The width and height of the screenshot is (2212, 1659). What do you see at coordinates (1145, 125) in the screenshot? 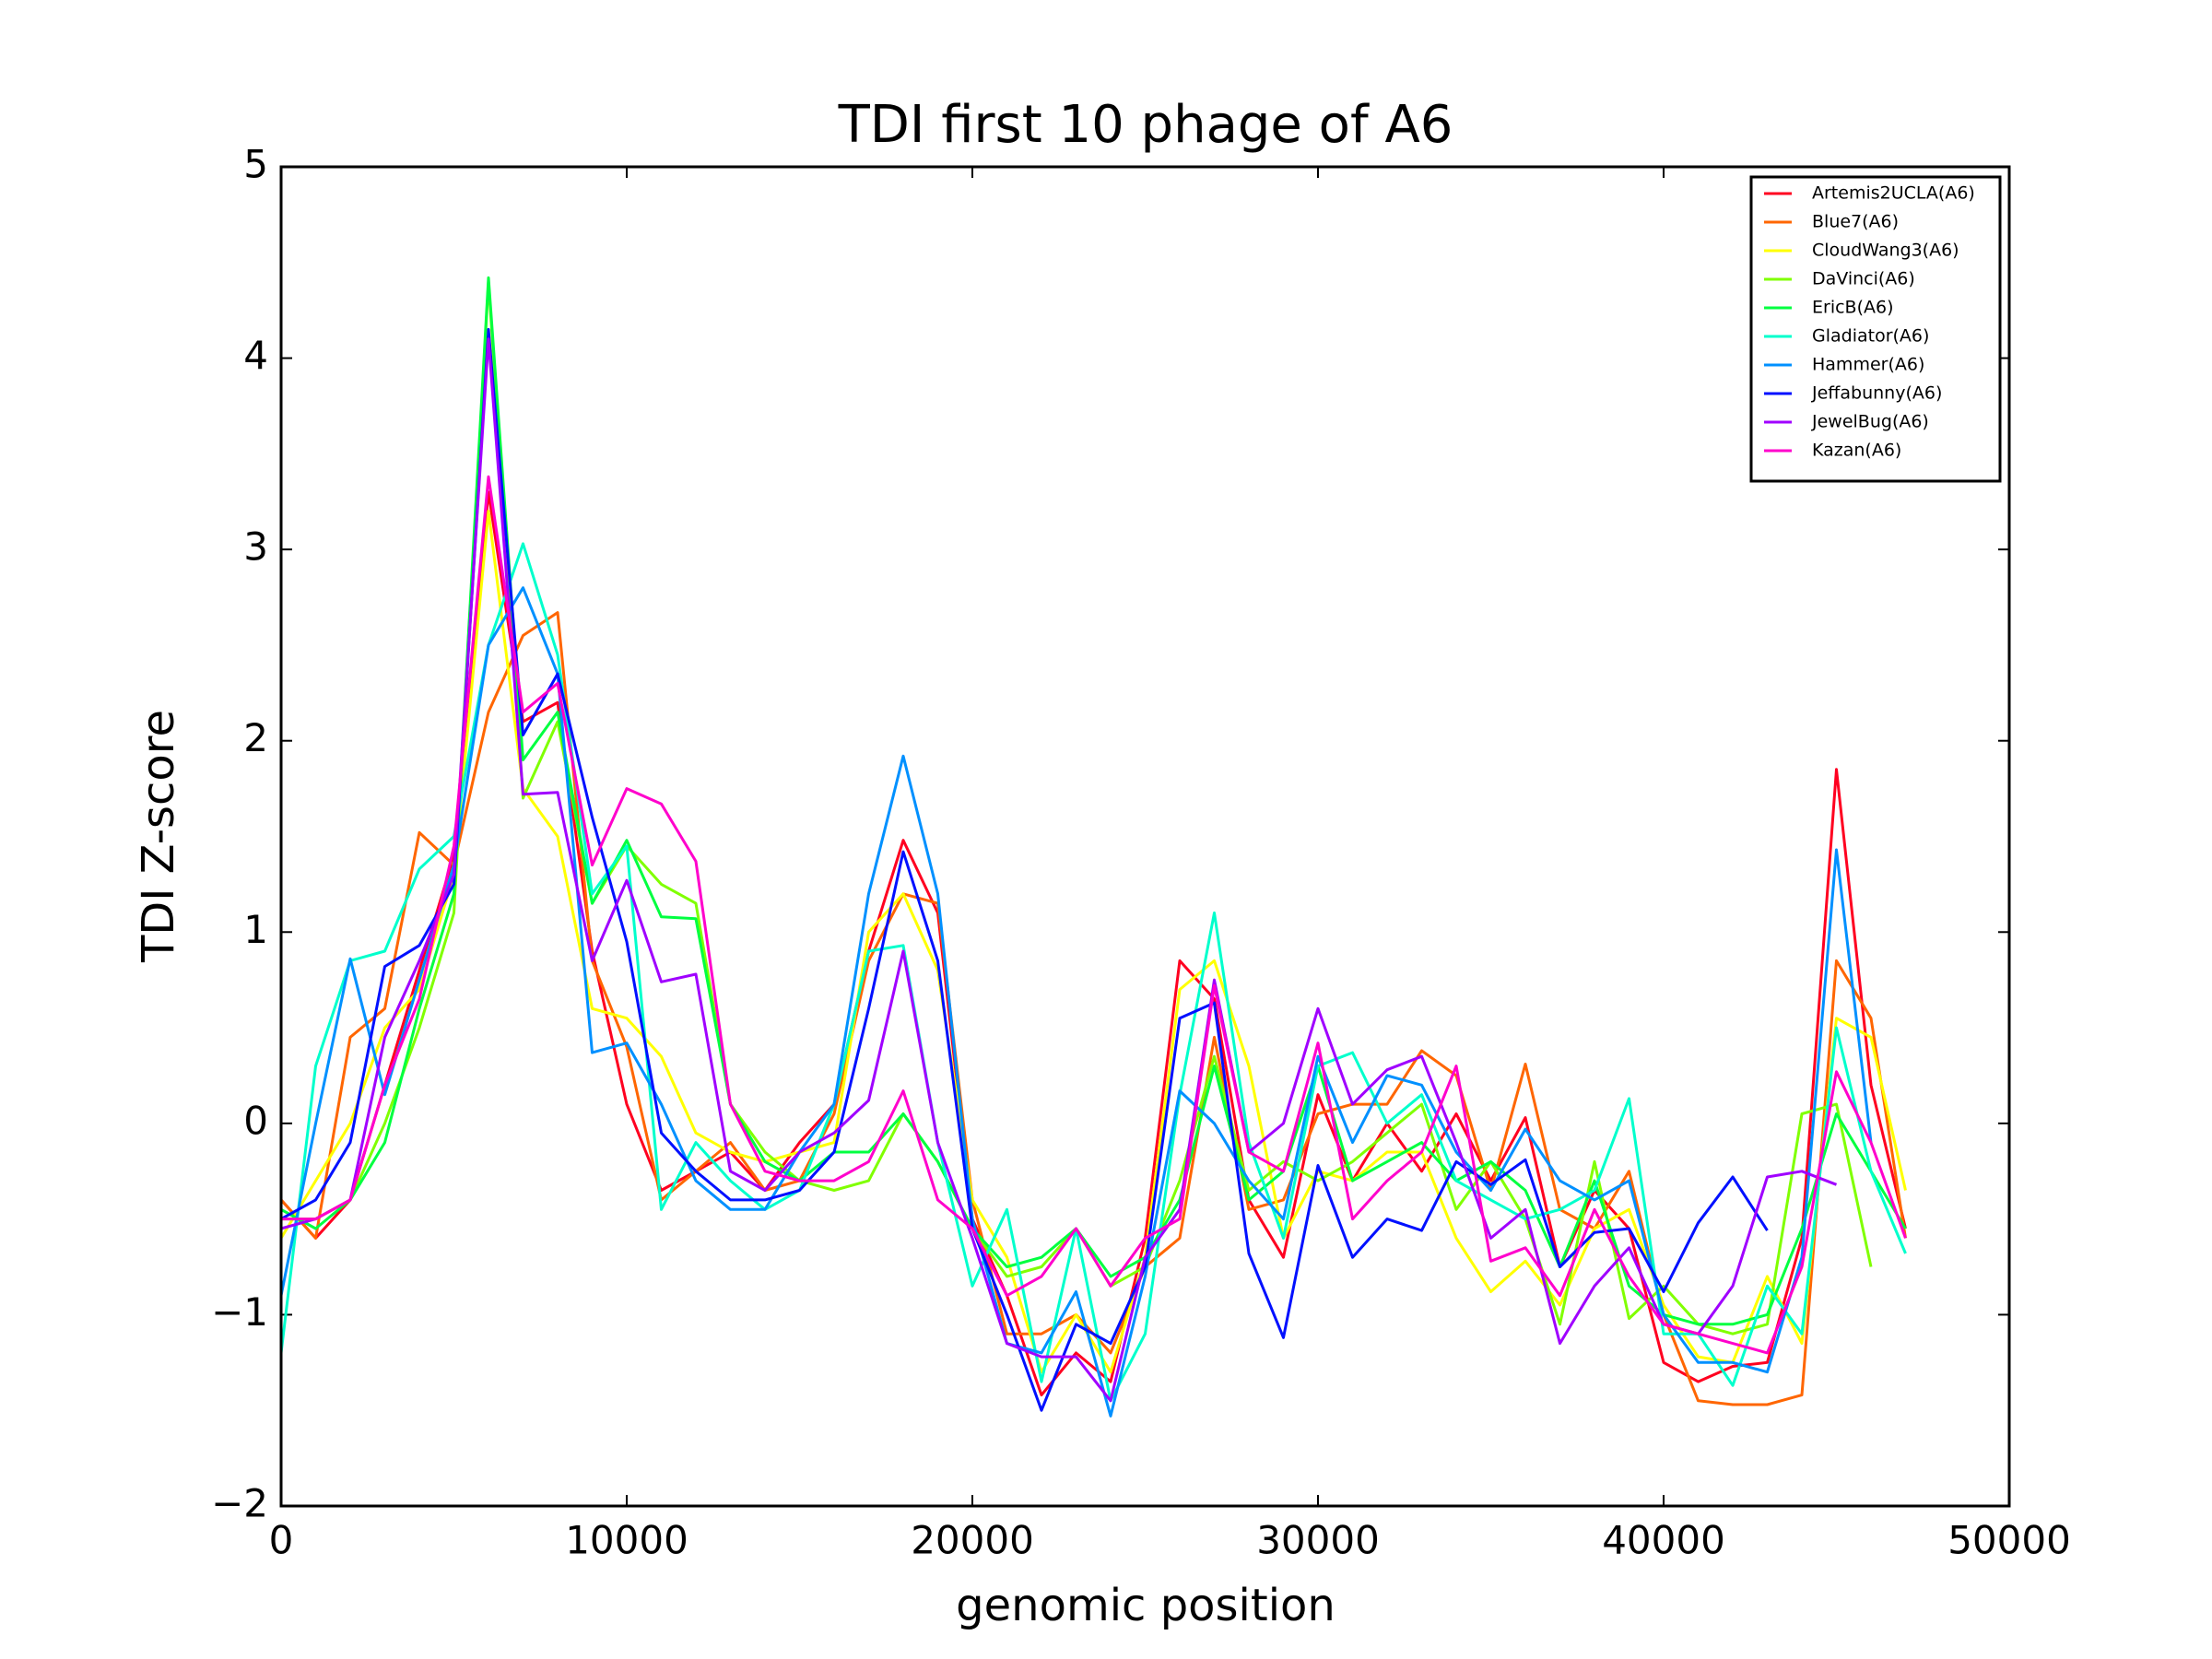
I see `chart-title: TDI first 10 phage of A6` at bounding box center [1145, 125].